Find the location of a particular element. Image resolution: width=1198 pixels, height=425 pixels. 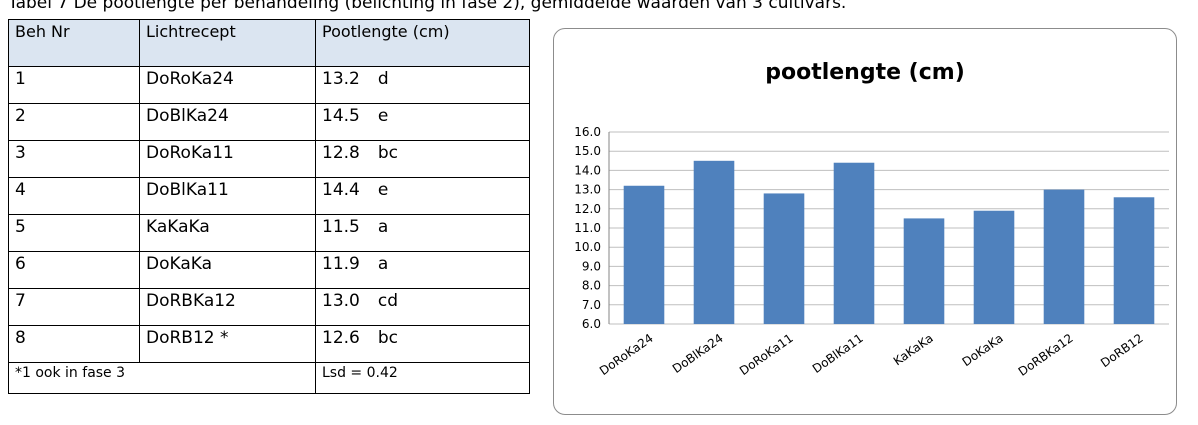

cell: 6 is located at coordinates (74, 270).